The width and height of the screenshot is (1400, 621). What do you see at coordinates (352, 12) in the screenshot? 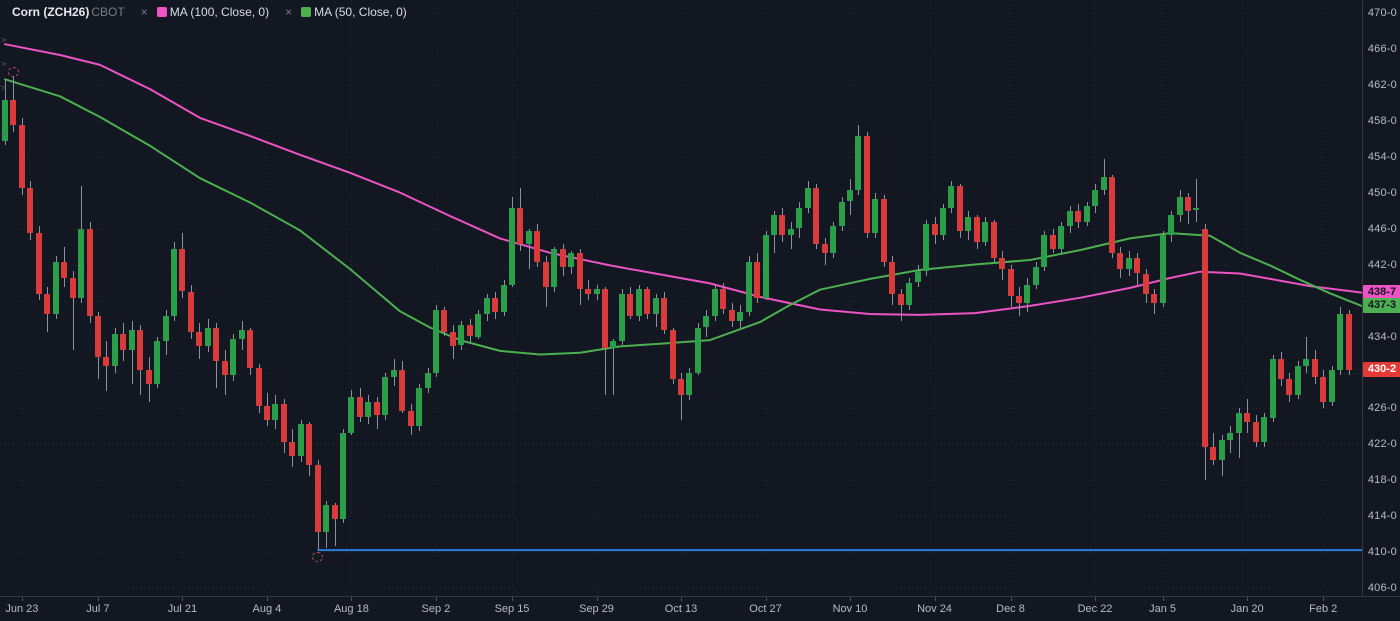
I see `legend-item-ma50: MA (50, Close, 0)` at bounding box center [352, 12].